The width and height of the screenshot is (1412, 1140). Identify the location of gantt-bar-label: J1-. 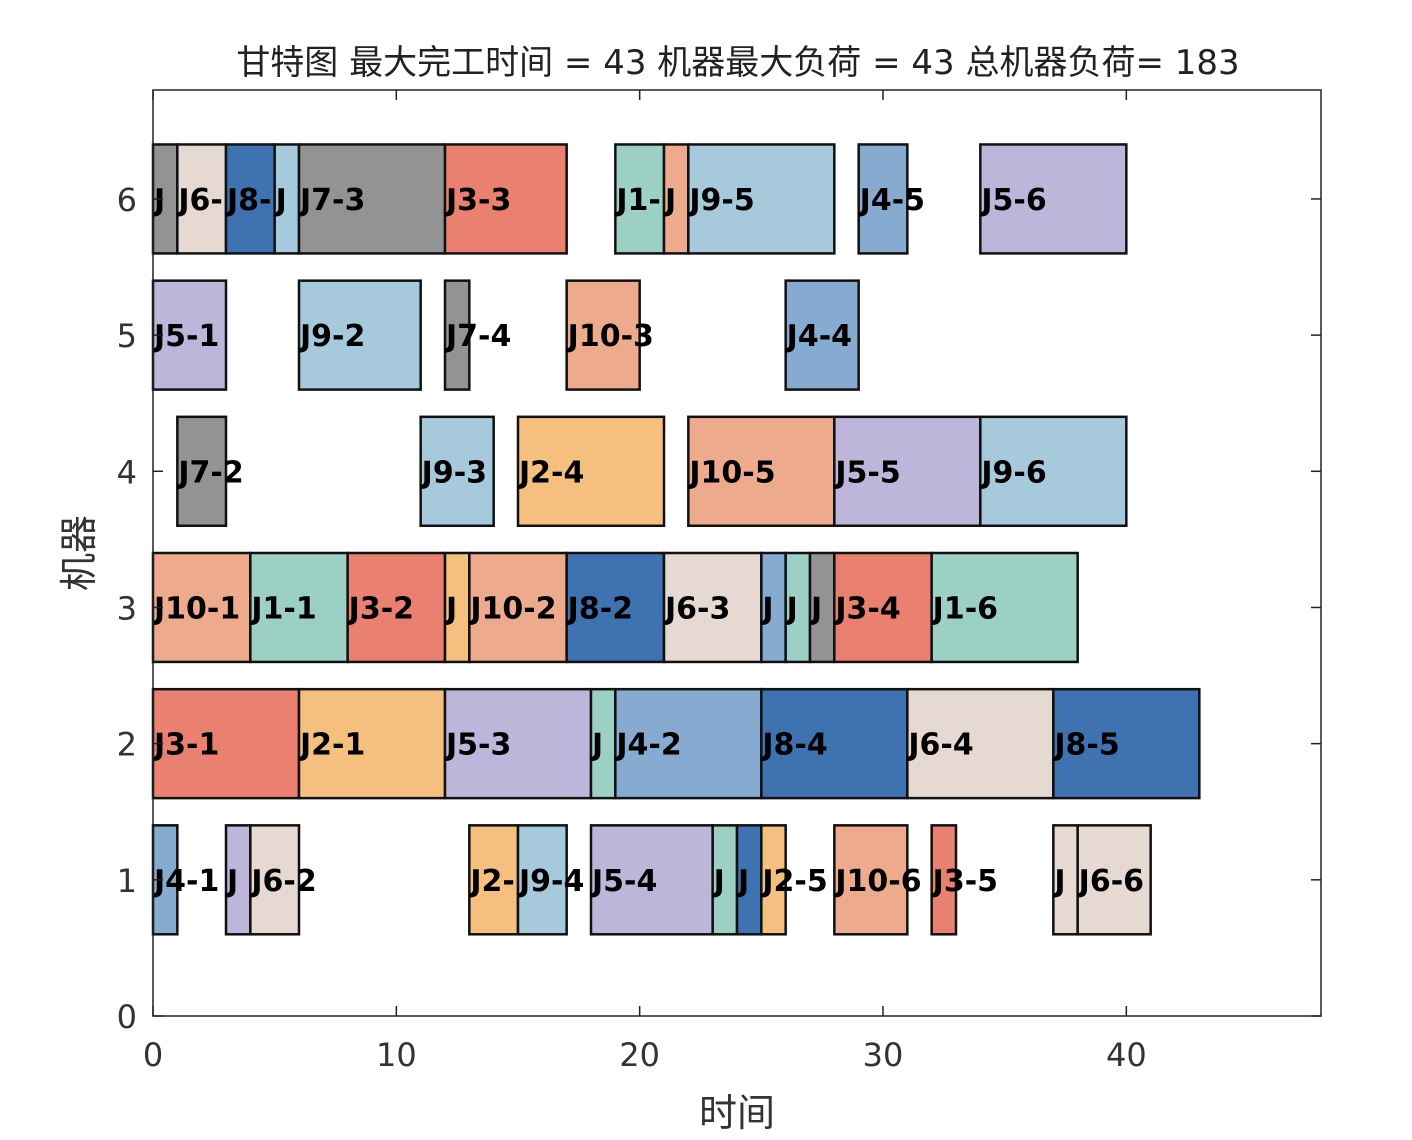
(637, 200).